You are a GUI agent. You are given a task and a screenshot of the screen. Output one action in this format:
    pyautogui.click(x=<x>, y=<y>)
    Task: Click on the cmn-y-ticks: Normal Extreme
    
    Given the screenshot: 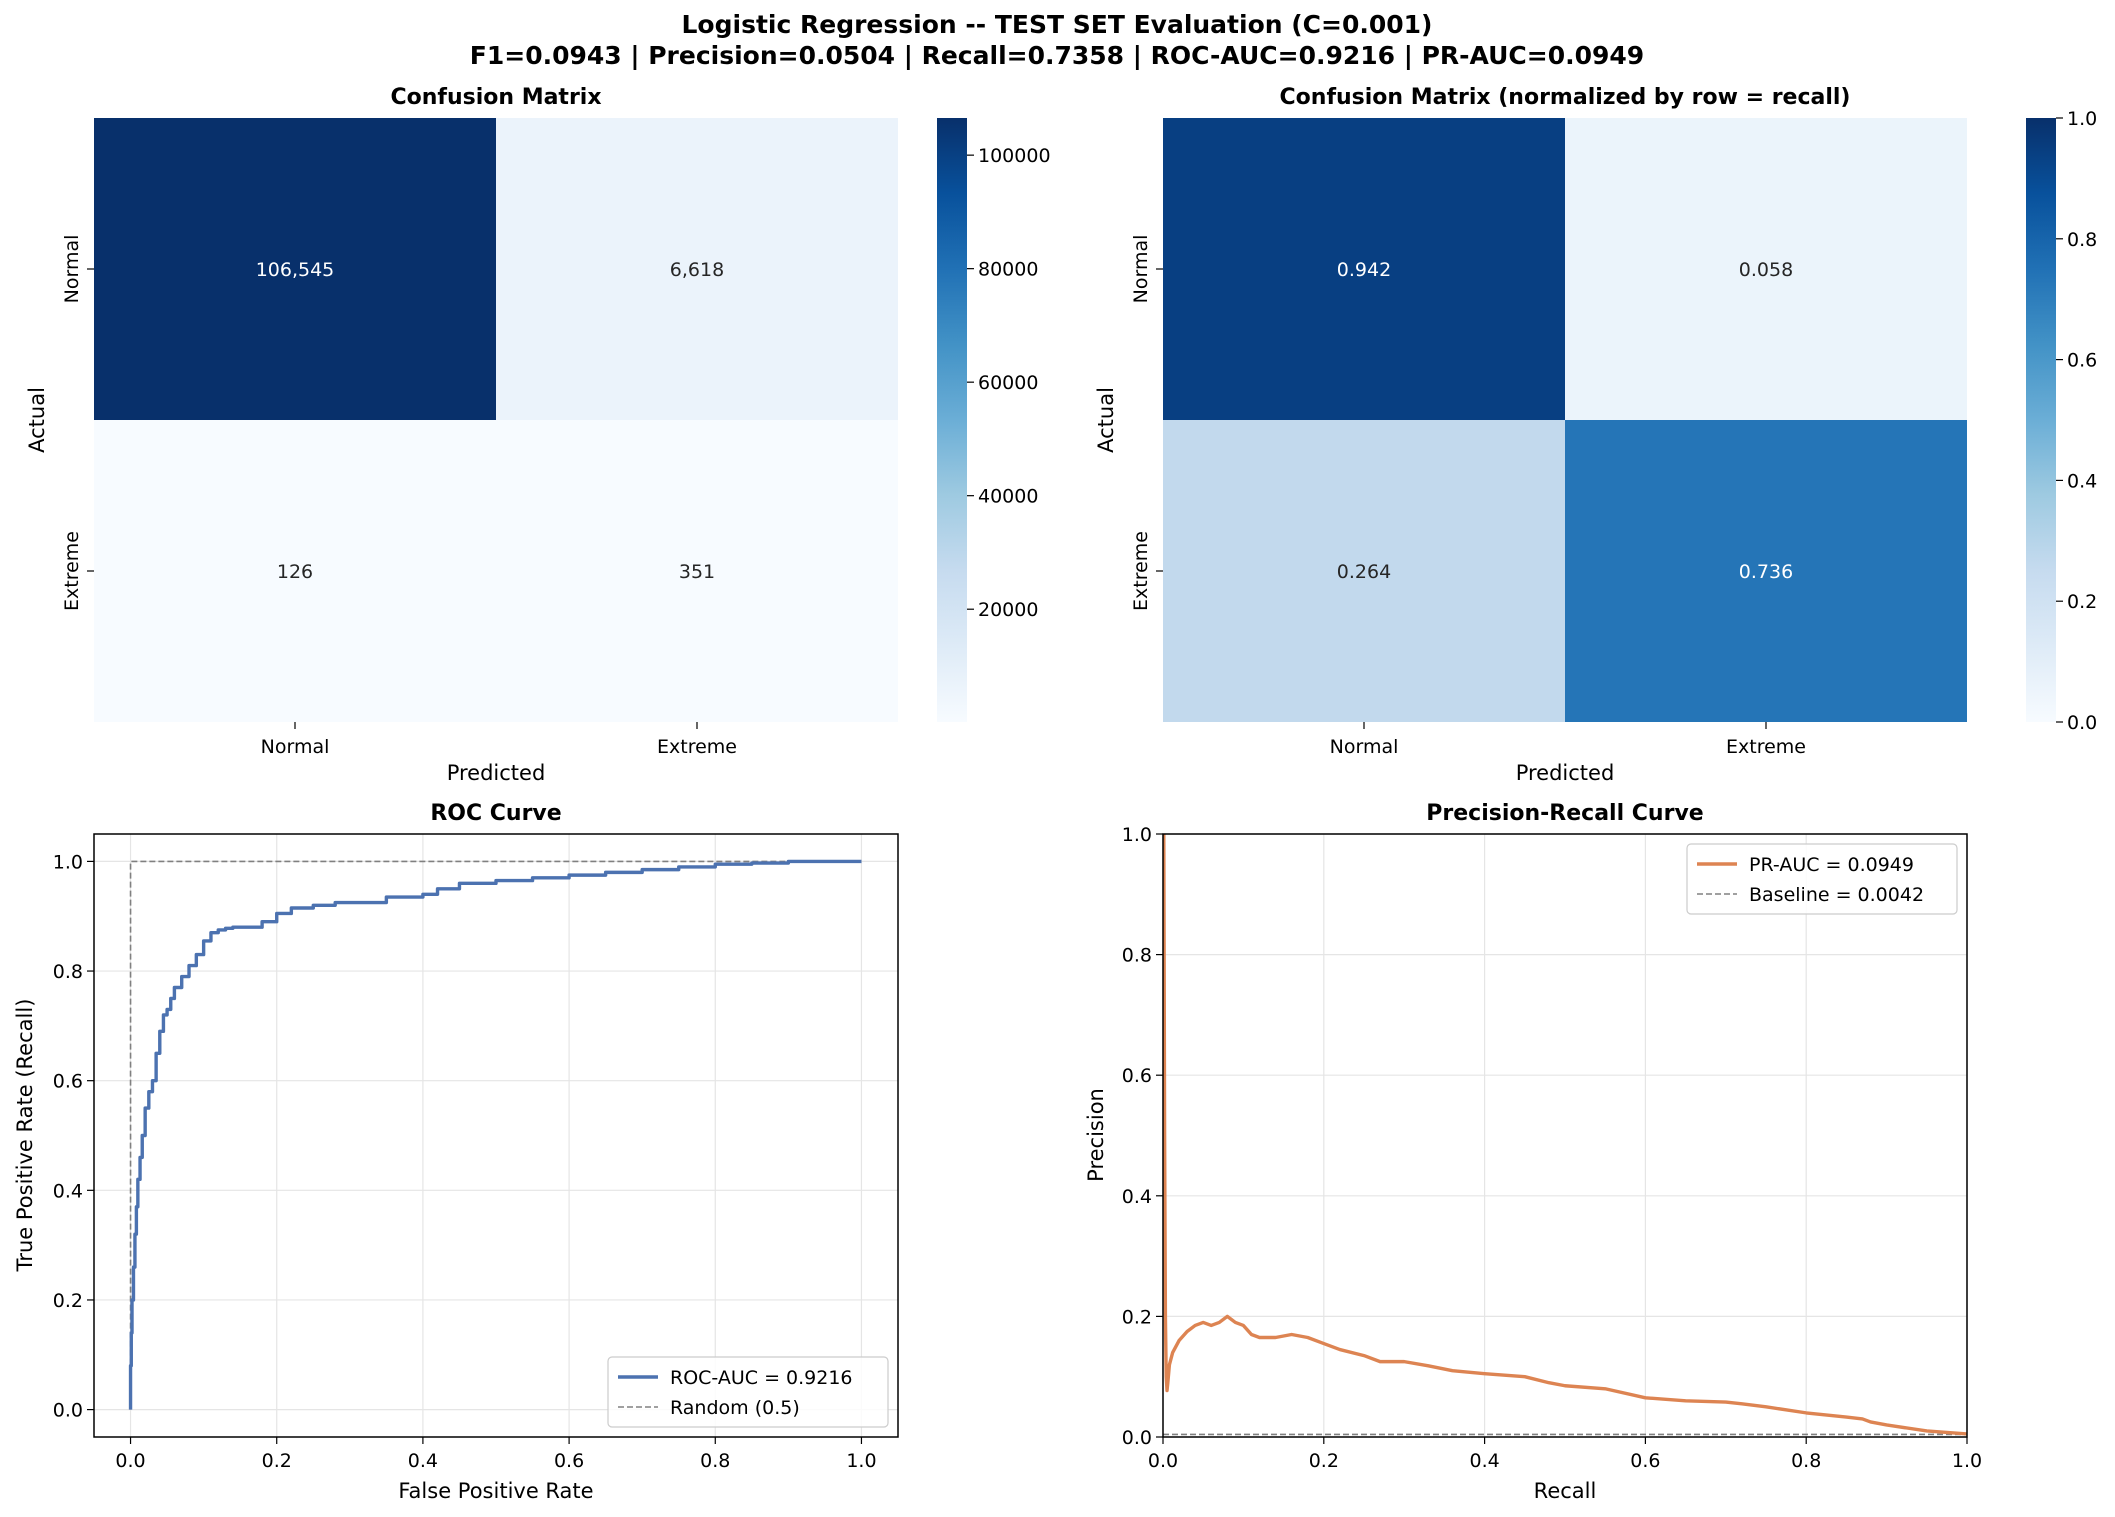 What is the action you would take?
    pyautogui.click(x=1146, y=423)
    